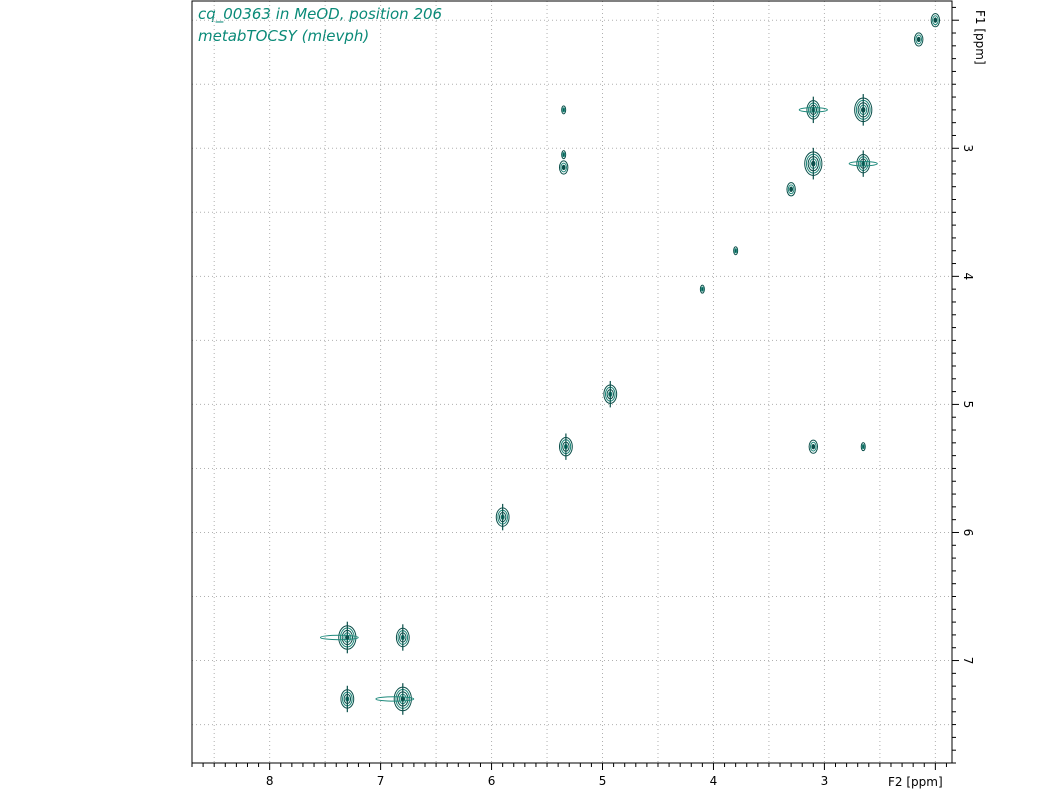 The image size is (1060, 793). Describe the element at coordinates (968, 405) in the screenshot. I see `y-tick-label: 5` at that location.